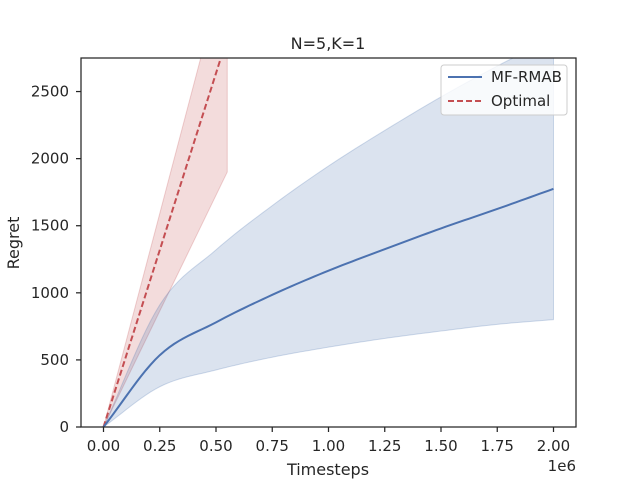 Image resolution: width=640 pixels, height=480 pixels. Describe the element at coordinates (162, 242) in the screenshot. I see `series-line-optimal` at that location.